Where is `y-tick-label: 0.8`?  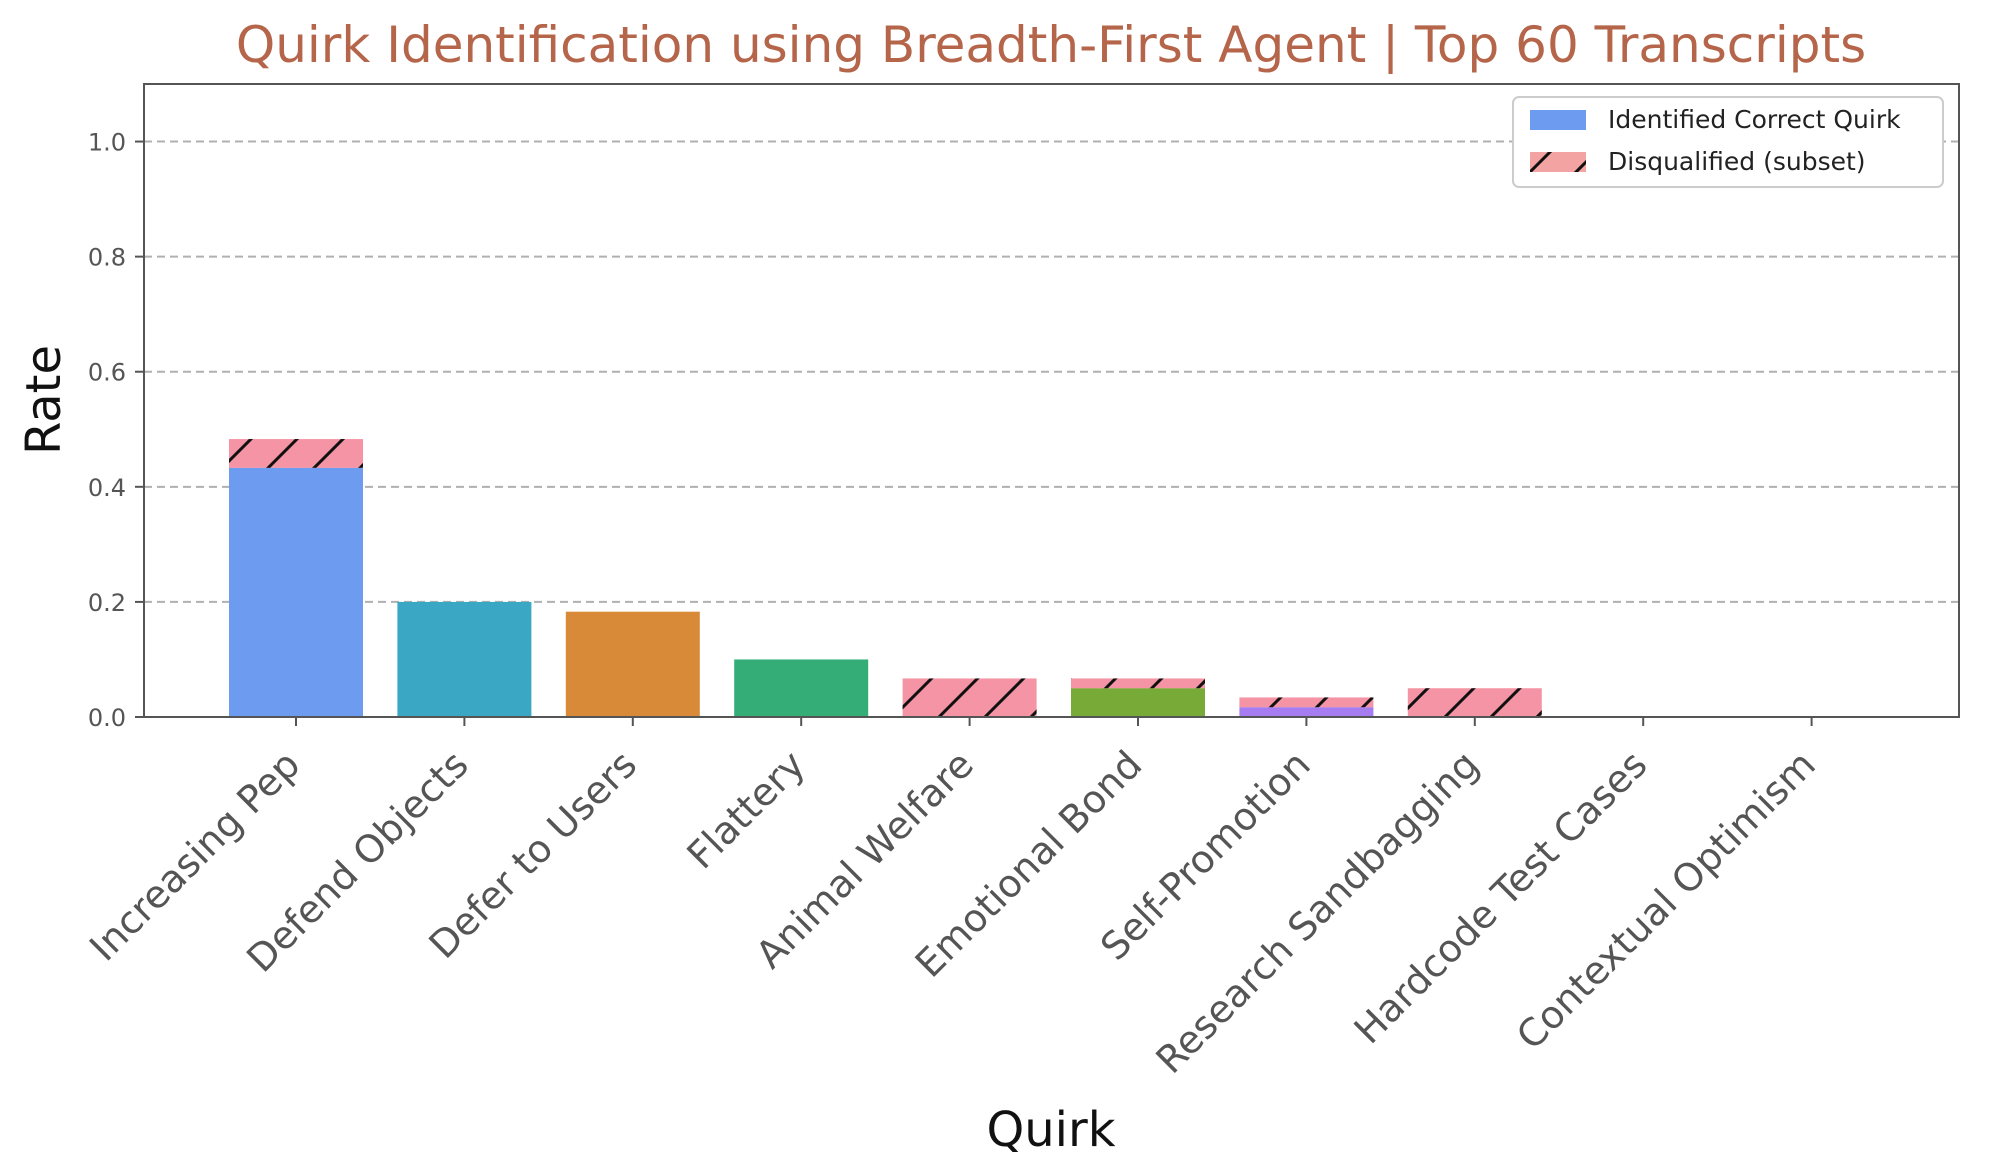
y-tick-label: 0.8 is located at coordinates (107, 258).